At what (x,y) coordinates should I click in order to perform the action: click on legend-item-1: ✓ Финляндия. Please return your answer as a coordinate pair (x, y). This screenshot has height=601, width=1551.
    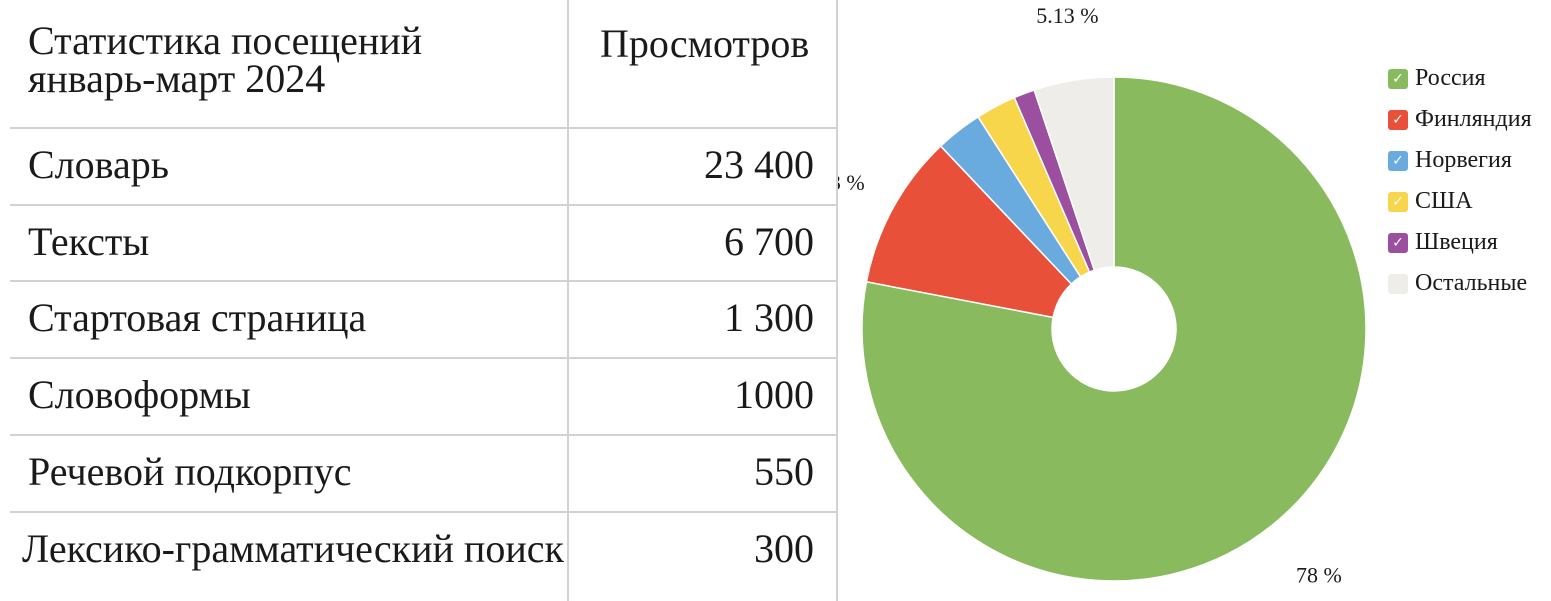
    Looking at the image, I should click on (1460, 119).